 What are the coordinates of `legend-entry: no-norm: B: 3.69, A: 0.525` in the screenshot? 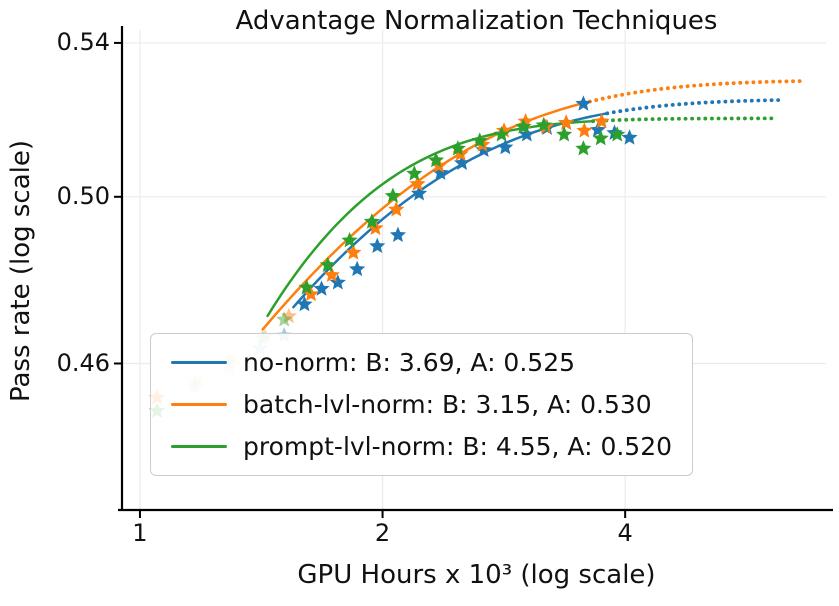 It's located at (421, 362).